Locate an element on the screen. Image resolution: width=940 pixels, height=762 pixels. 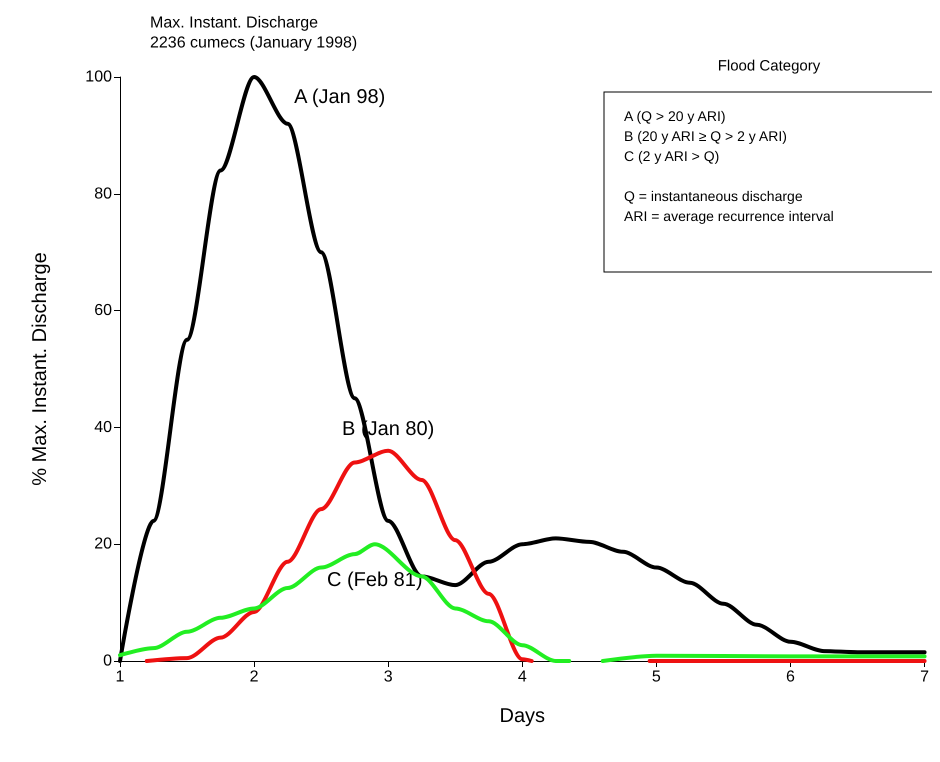
y-tick-label: 80 is located at coordinates (103, 193).